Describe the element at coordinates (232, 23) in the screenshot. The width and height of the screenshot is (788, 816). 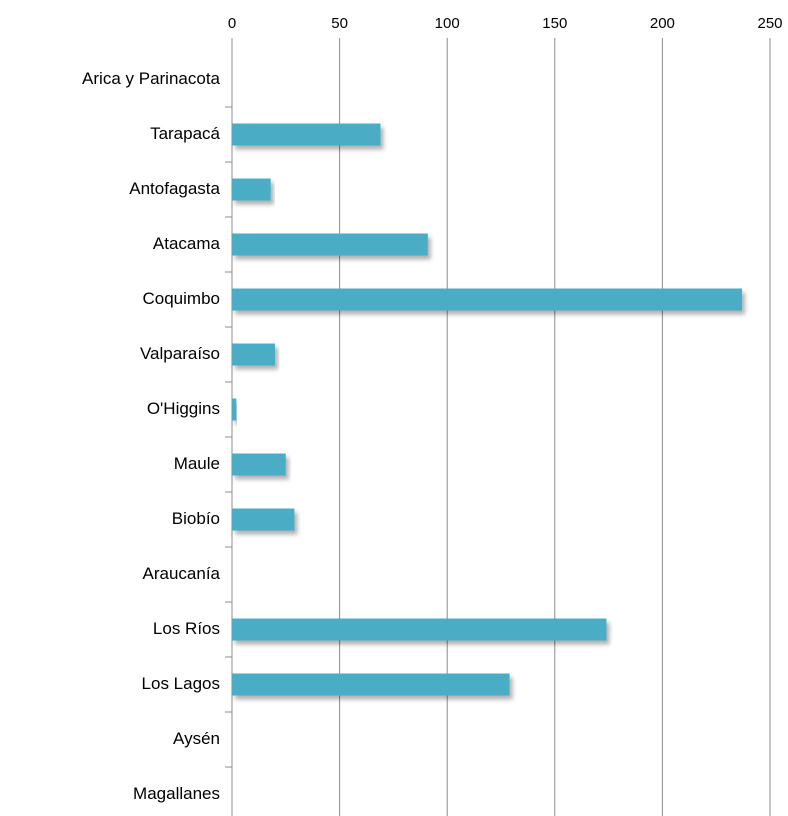
I see `x-tick-label: 0` at that location.